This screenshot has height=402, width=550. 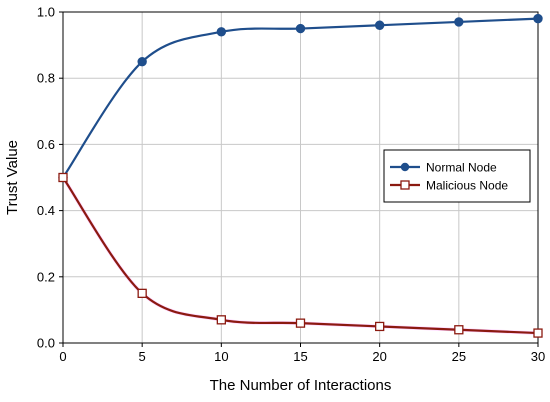 I want to click on y-axis-title: Trust Value, so click(x=12, y=177).